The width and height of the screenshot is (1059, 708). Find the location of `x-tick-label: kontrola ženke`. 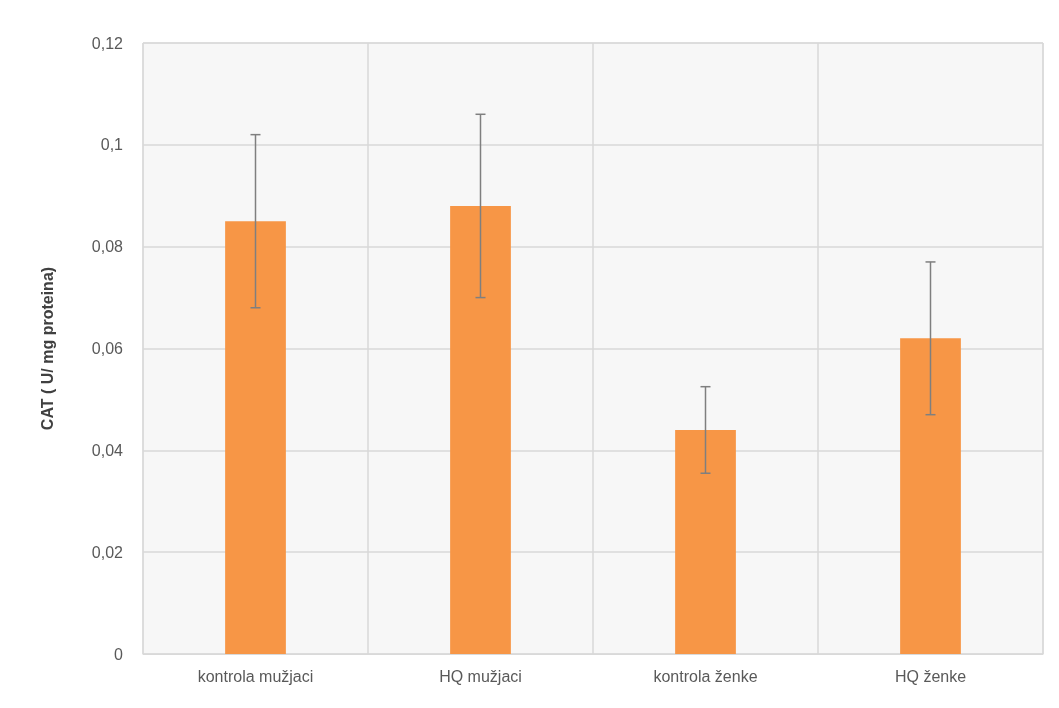

x-tick-label: kontrola ženke is located at coordinates (705, 676).